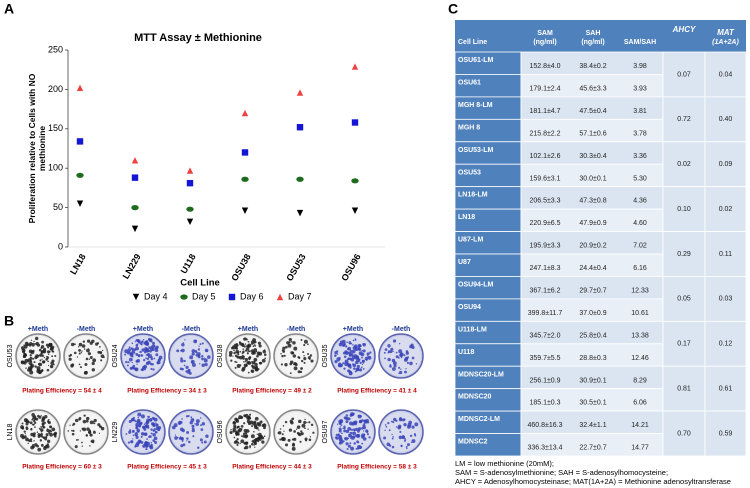 Image resolution: width=750 pixels, height=488 pixels. I want to click on table-cell: 399.8±11.7, so click(545, 313).